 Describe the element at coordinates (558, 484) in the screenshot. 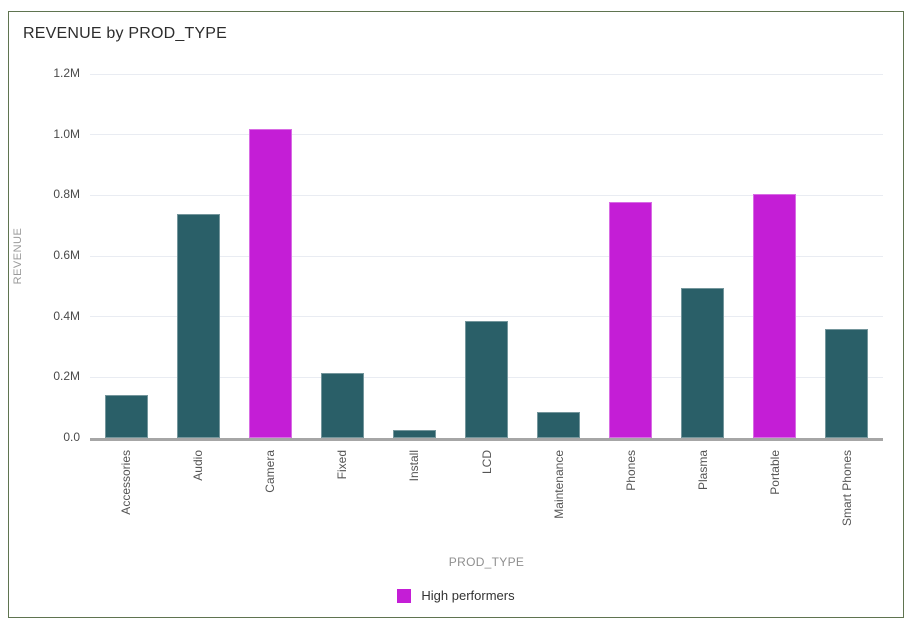

I see `x-tick-label-maintenance: Maintenance` at that location.